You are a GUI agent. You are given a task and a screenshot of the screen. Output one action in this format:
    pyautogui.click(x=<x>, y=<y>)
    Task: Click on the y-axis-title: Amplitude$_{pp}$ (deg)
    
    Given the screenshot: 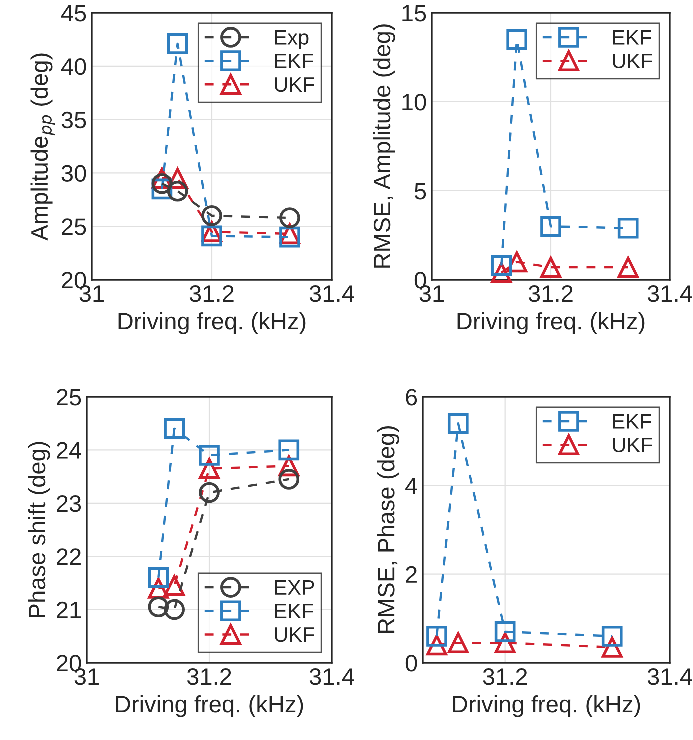 What is the action you would take?
    pyautogui.click(x=43, y=147)
    